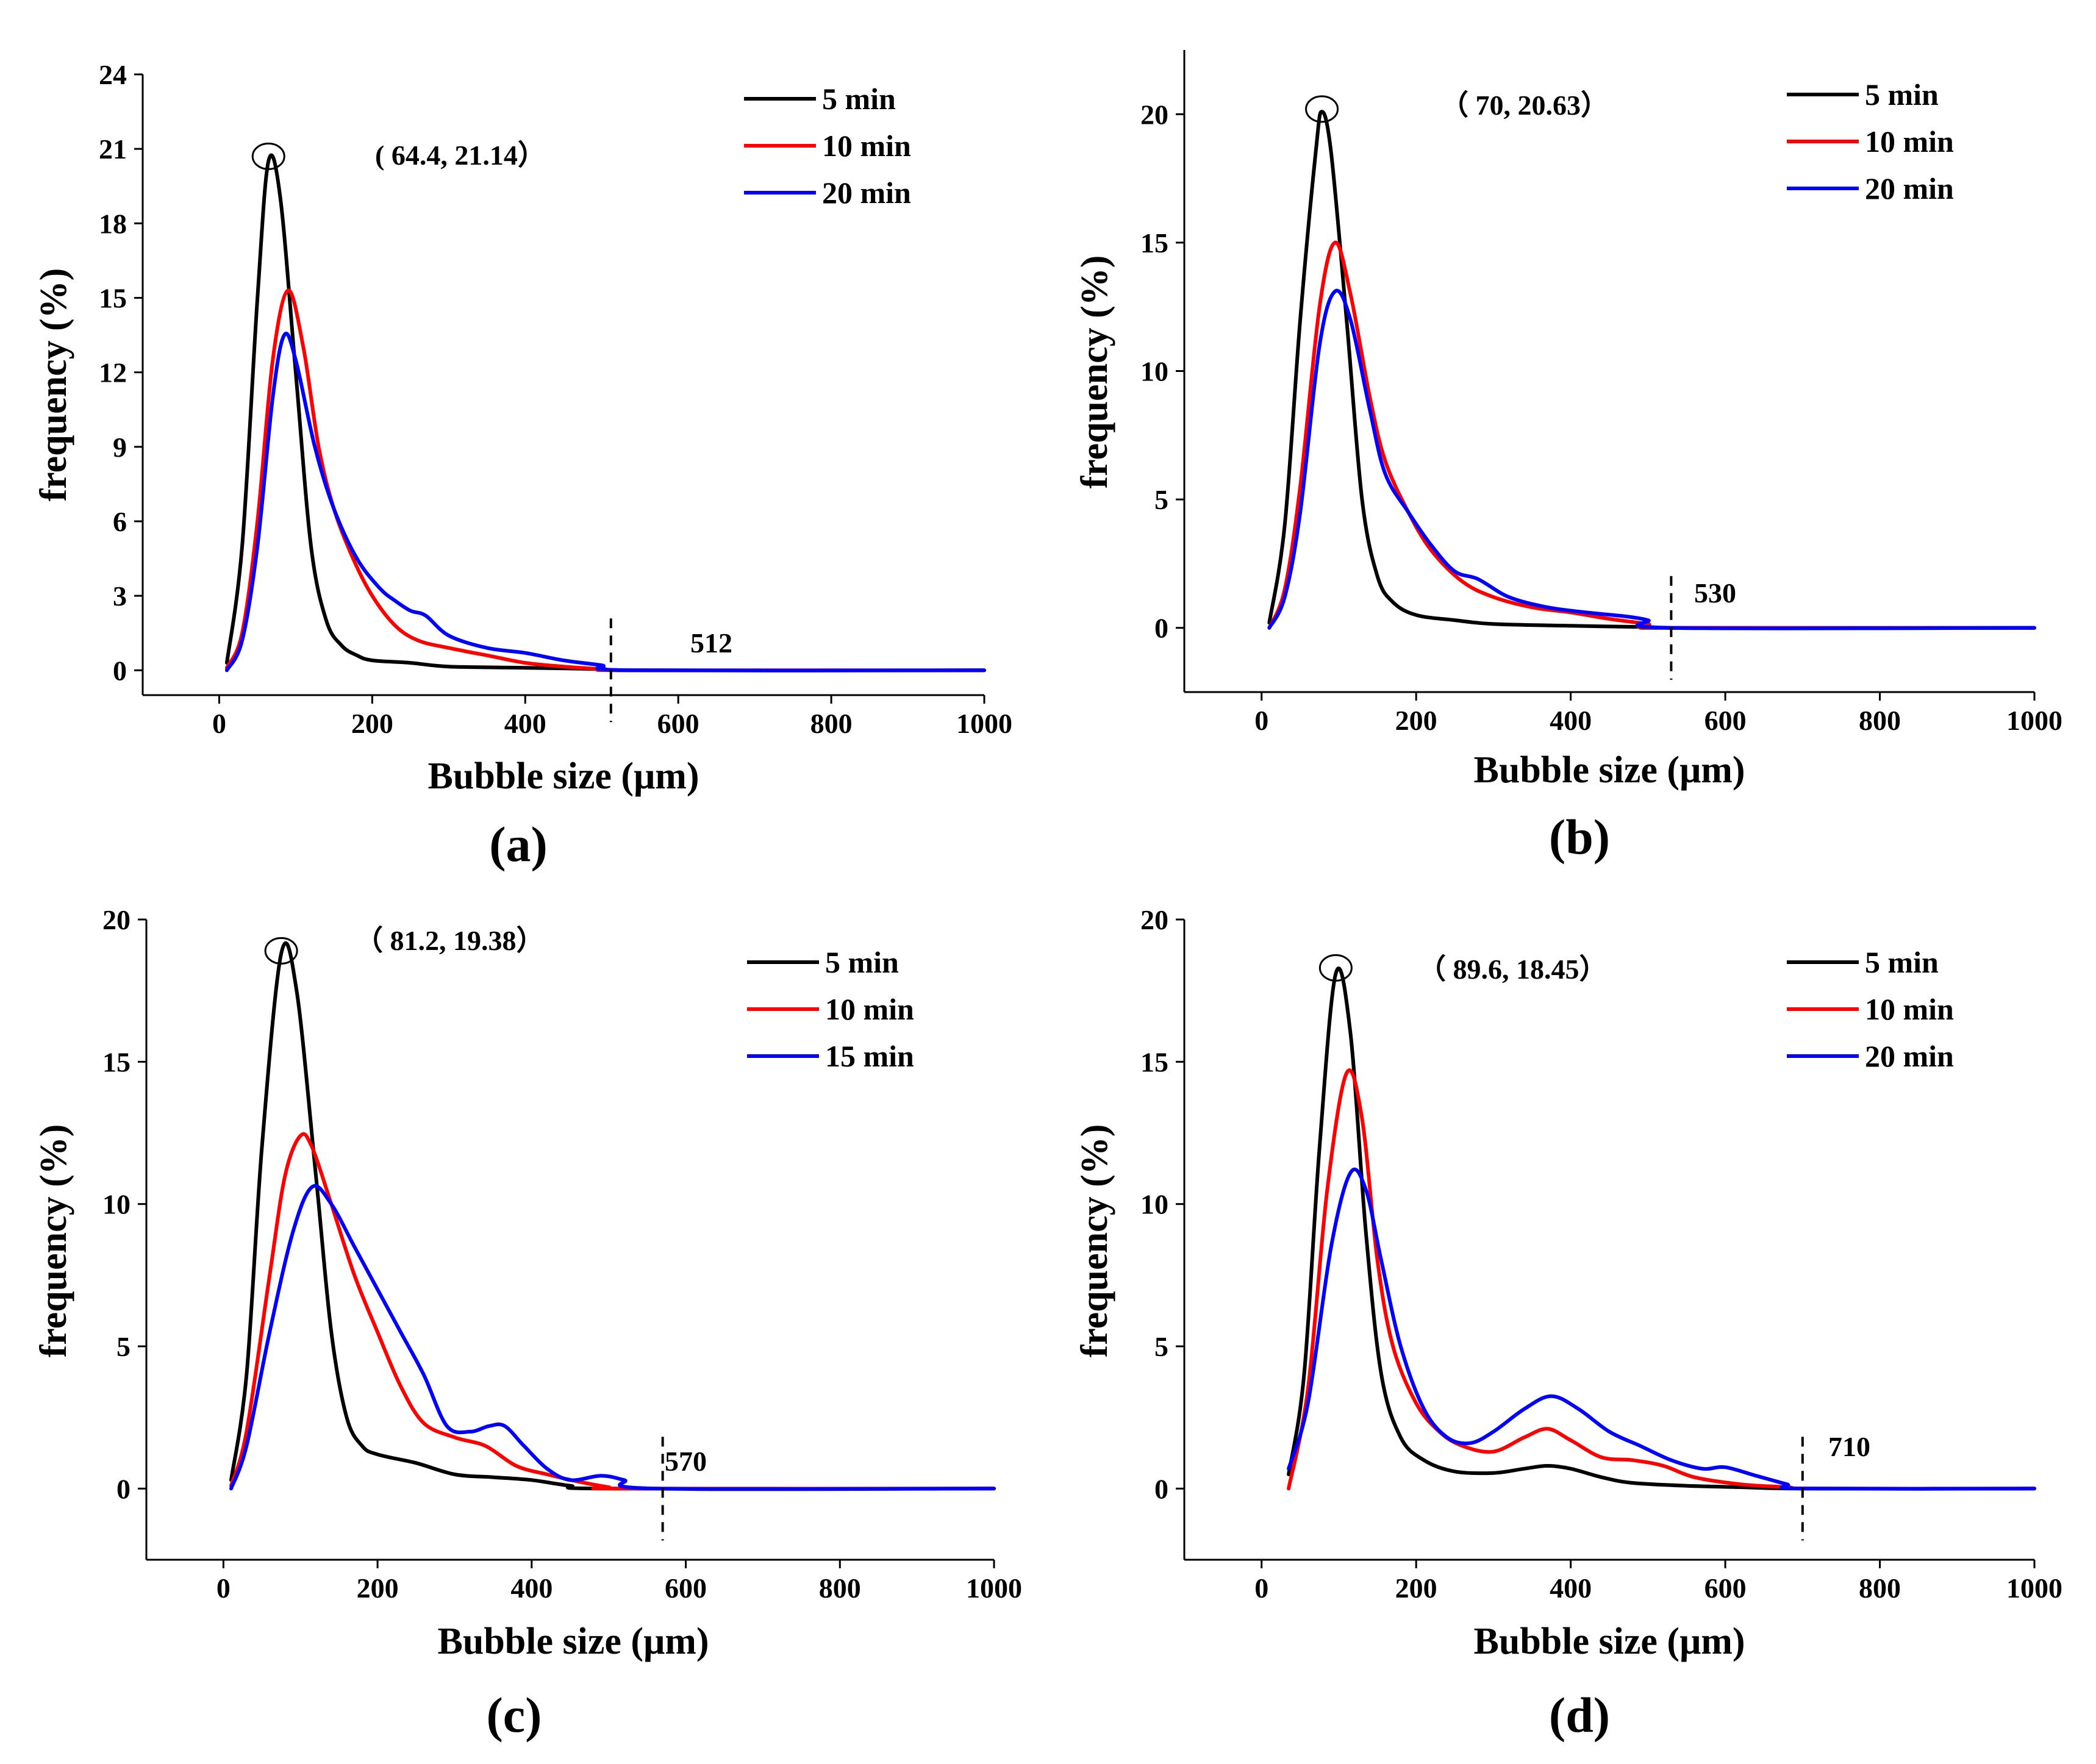 This screenshot has width=2096, height=1764. I want to click on peak-annotation: （ 70, 20.63）, so click(1525, 105).